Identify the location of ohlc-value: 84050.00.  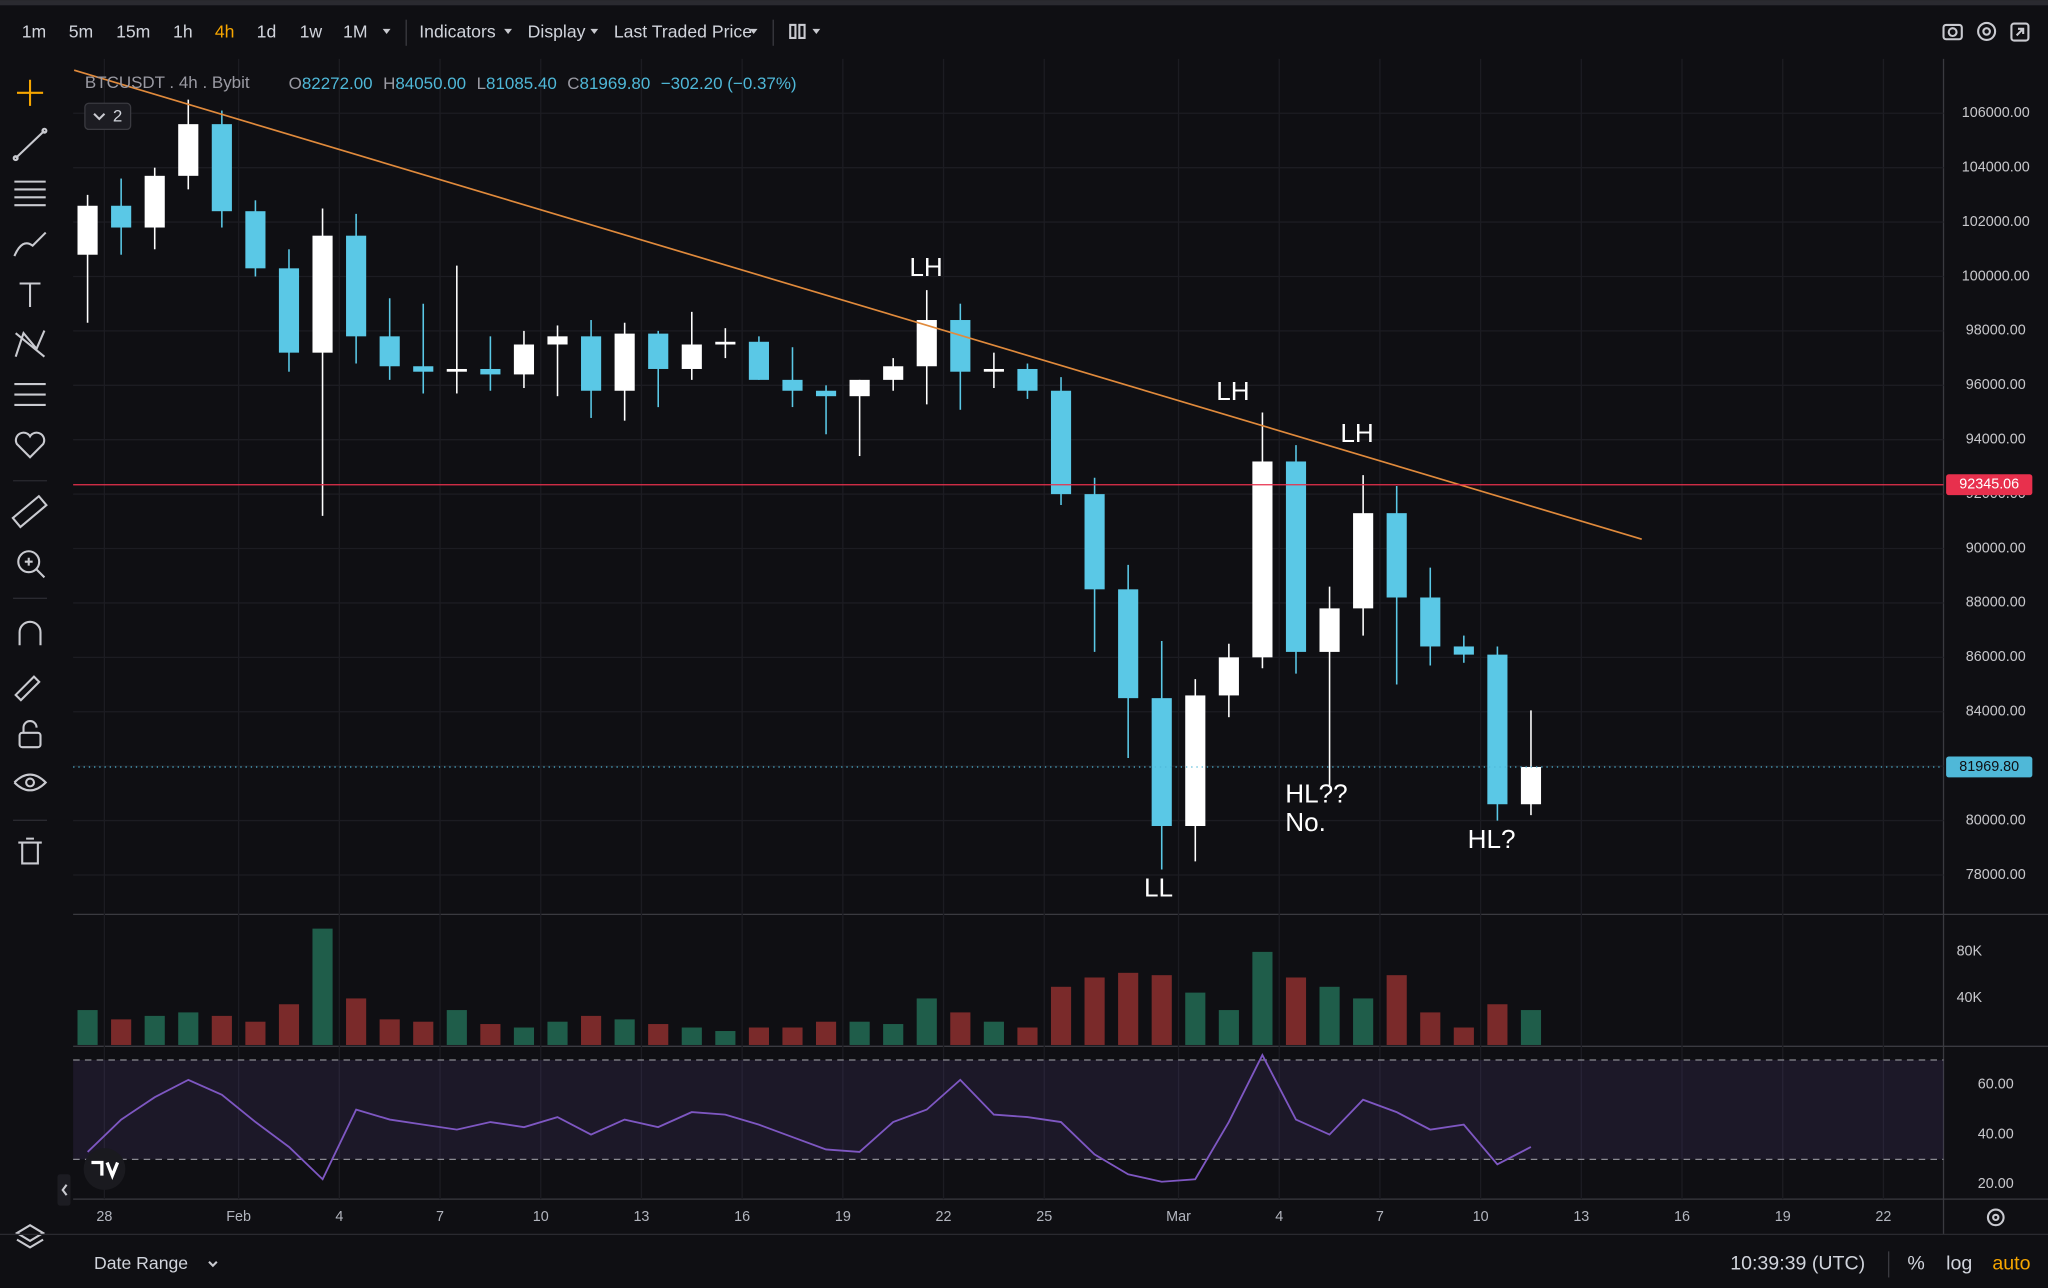
(430, 83).